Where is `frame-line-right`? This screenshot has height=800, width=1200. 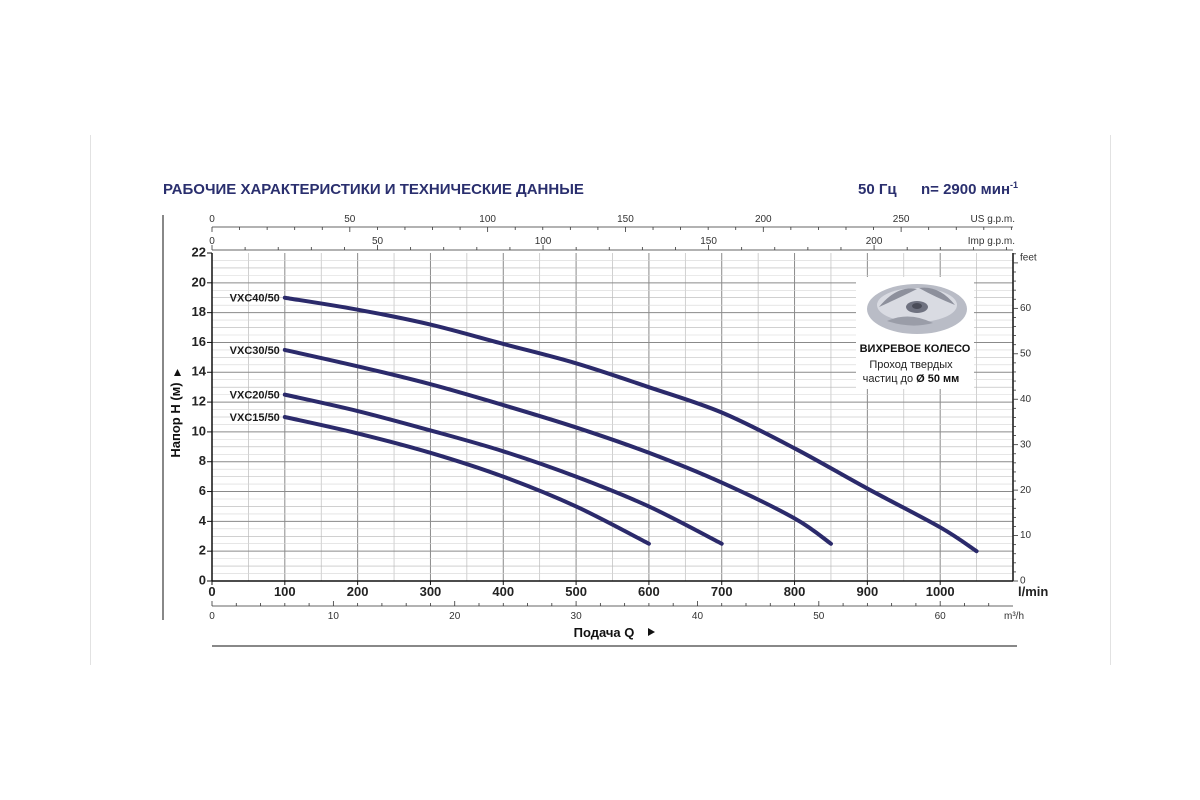
frame-line-right is located at coordinates (1110, 400).